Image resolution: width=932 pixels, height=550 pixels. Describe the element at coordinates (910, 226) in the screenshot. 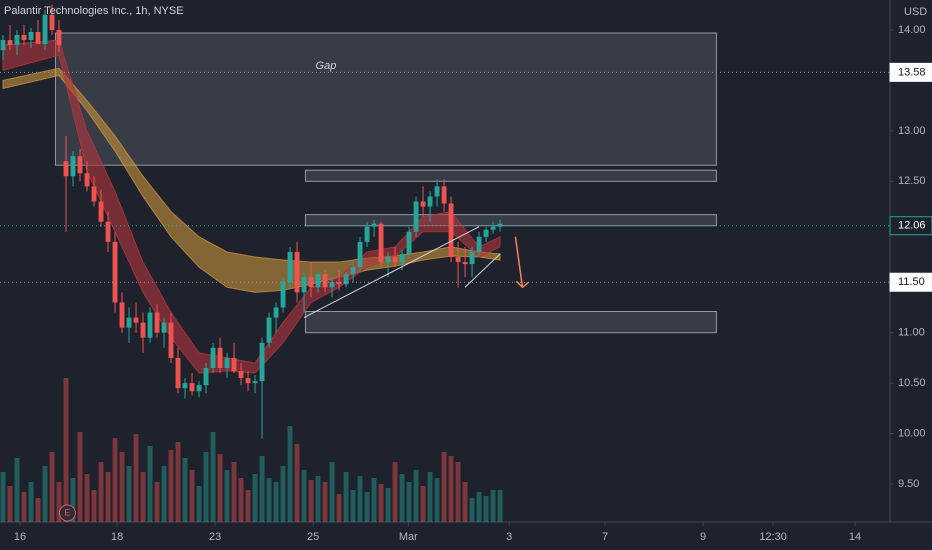

I see `price-tag` at that location.